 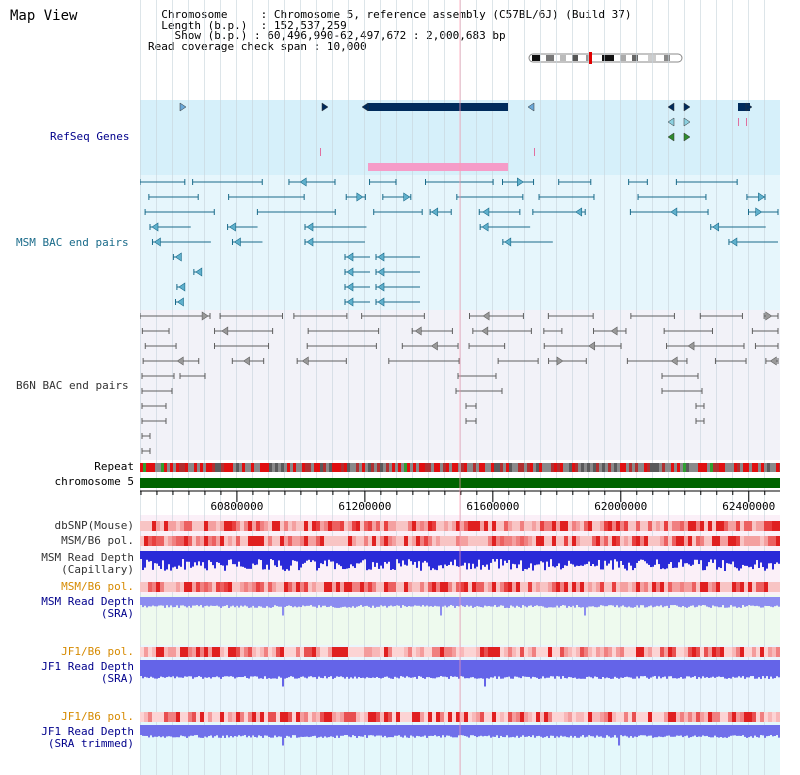 What do you see at coordinates (97, 651) in the screenshot?
I see `jf1-b6-pol-label: JF1/B6 pol.` at bounding box center [97, 651].